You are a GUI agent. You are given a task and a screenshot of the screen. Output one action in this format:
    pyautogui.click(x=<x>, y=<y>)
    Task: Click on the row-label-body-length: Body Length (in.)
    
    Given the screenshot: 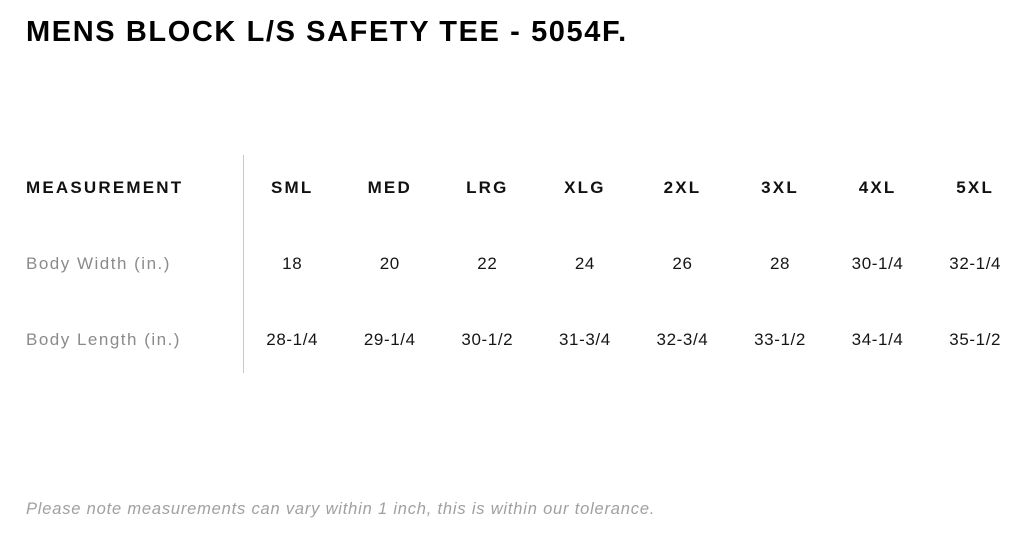 What is the action you would take?
    pyautogui.click(x=103, y=339)
    